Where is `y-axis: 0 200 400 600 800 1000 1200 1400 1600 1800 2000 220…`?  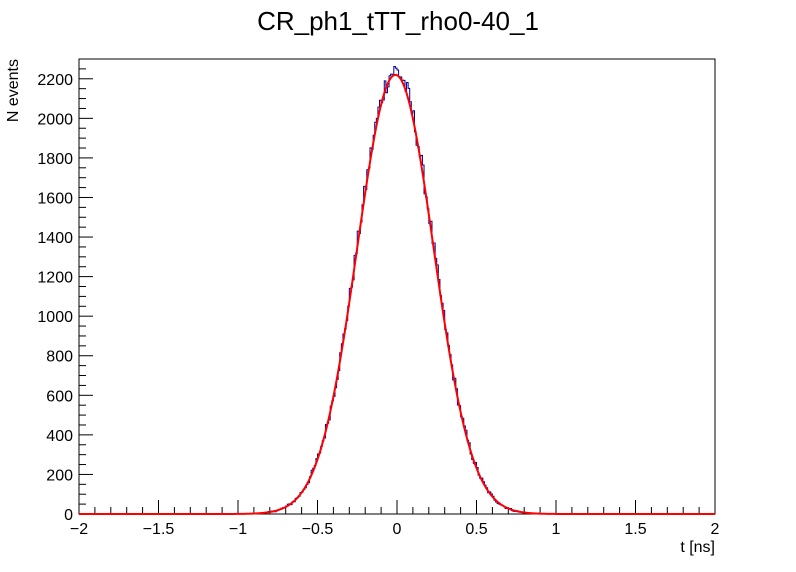
y-axis: 0 200 400 600 800 1000 1200 1400 1600 1800 2000 220… is located at coordinates (65, 291).